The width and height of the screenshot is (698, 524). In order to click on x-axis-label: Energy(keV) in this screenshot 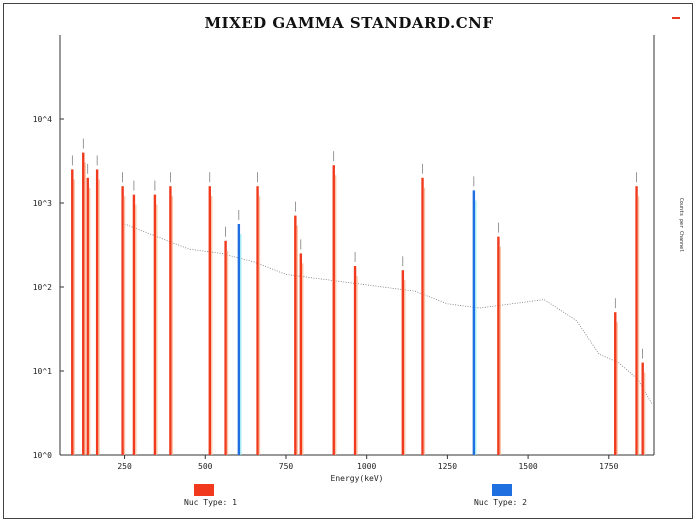, I will do `click(357, 478)`.